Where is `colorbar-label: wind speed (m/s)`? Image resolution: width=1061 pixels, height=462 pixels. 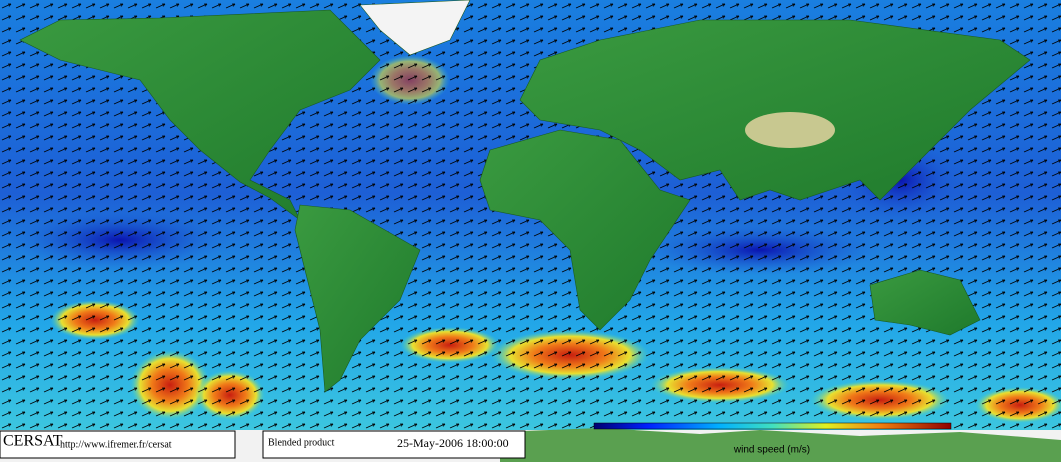 colorbar-label: wind speed (m/s) is located at coordinates (771, 450).